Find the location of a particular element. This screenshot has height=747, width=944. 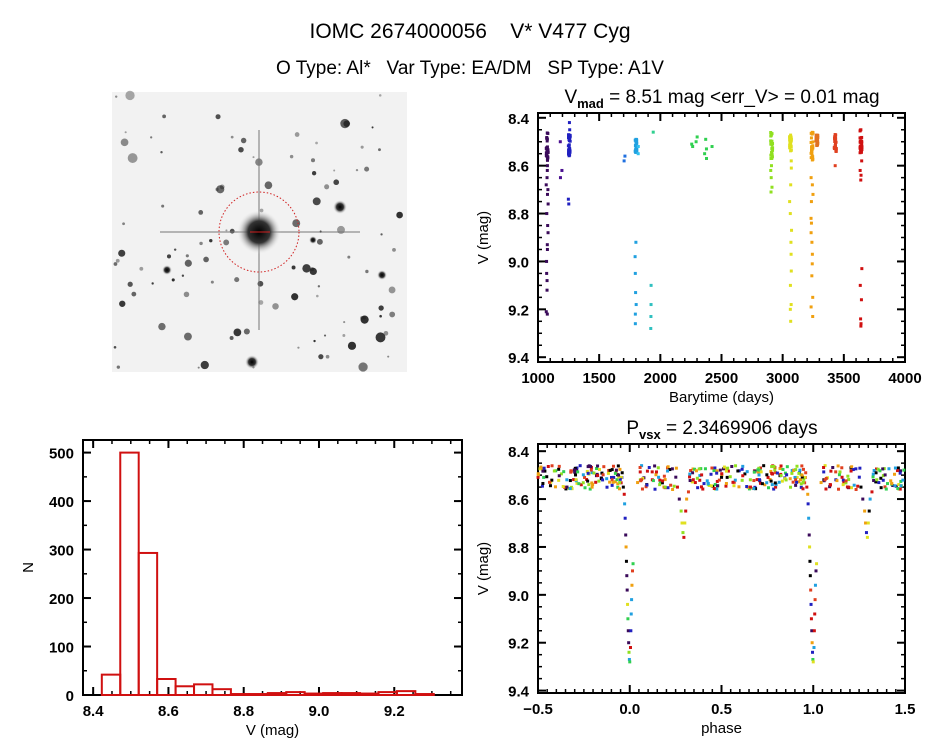

x-axis-label: Barytime (days) is located at coordinates (721, 397).